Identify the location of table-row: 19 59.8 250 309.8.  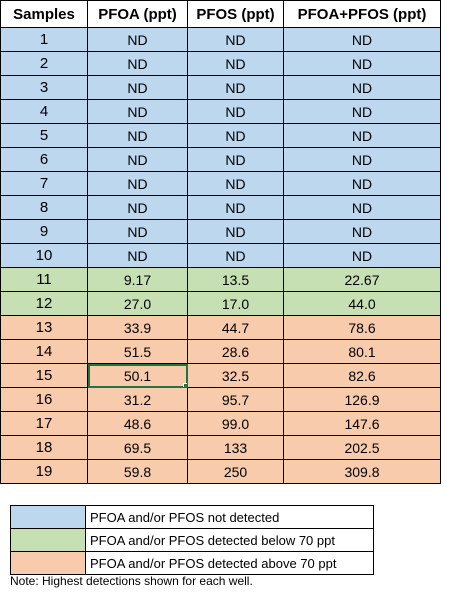
(220, 471).